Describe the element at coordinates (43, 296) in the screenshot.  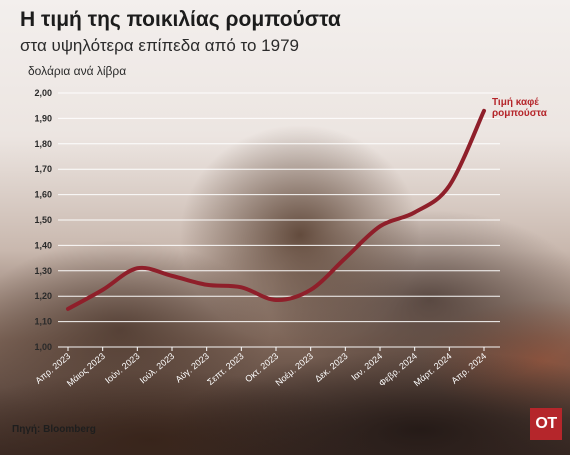
I see `y-tick-label: 1,20` at that location.